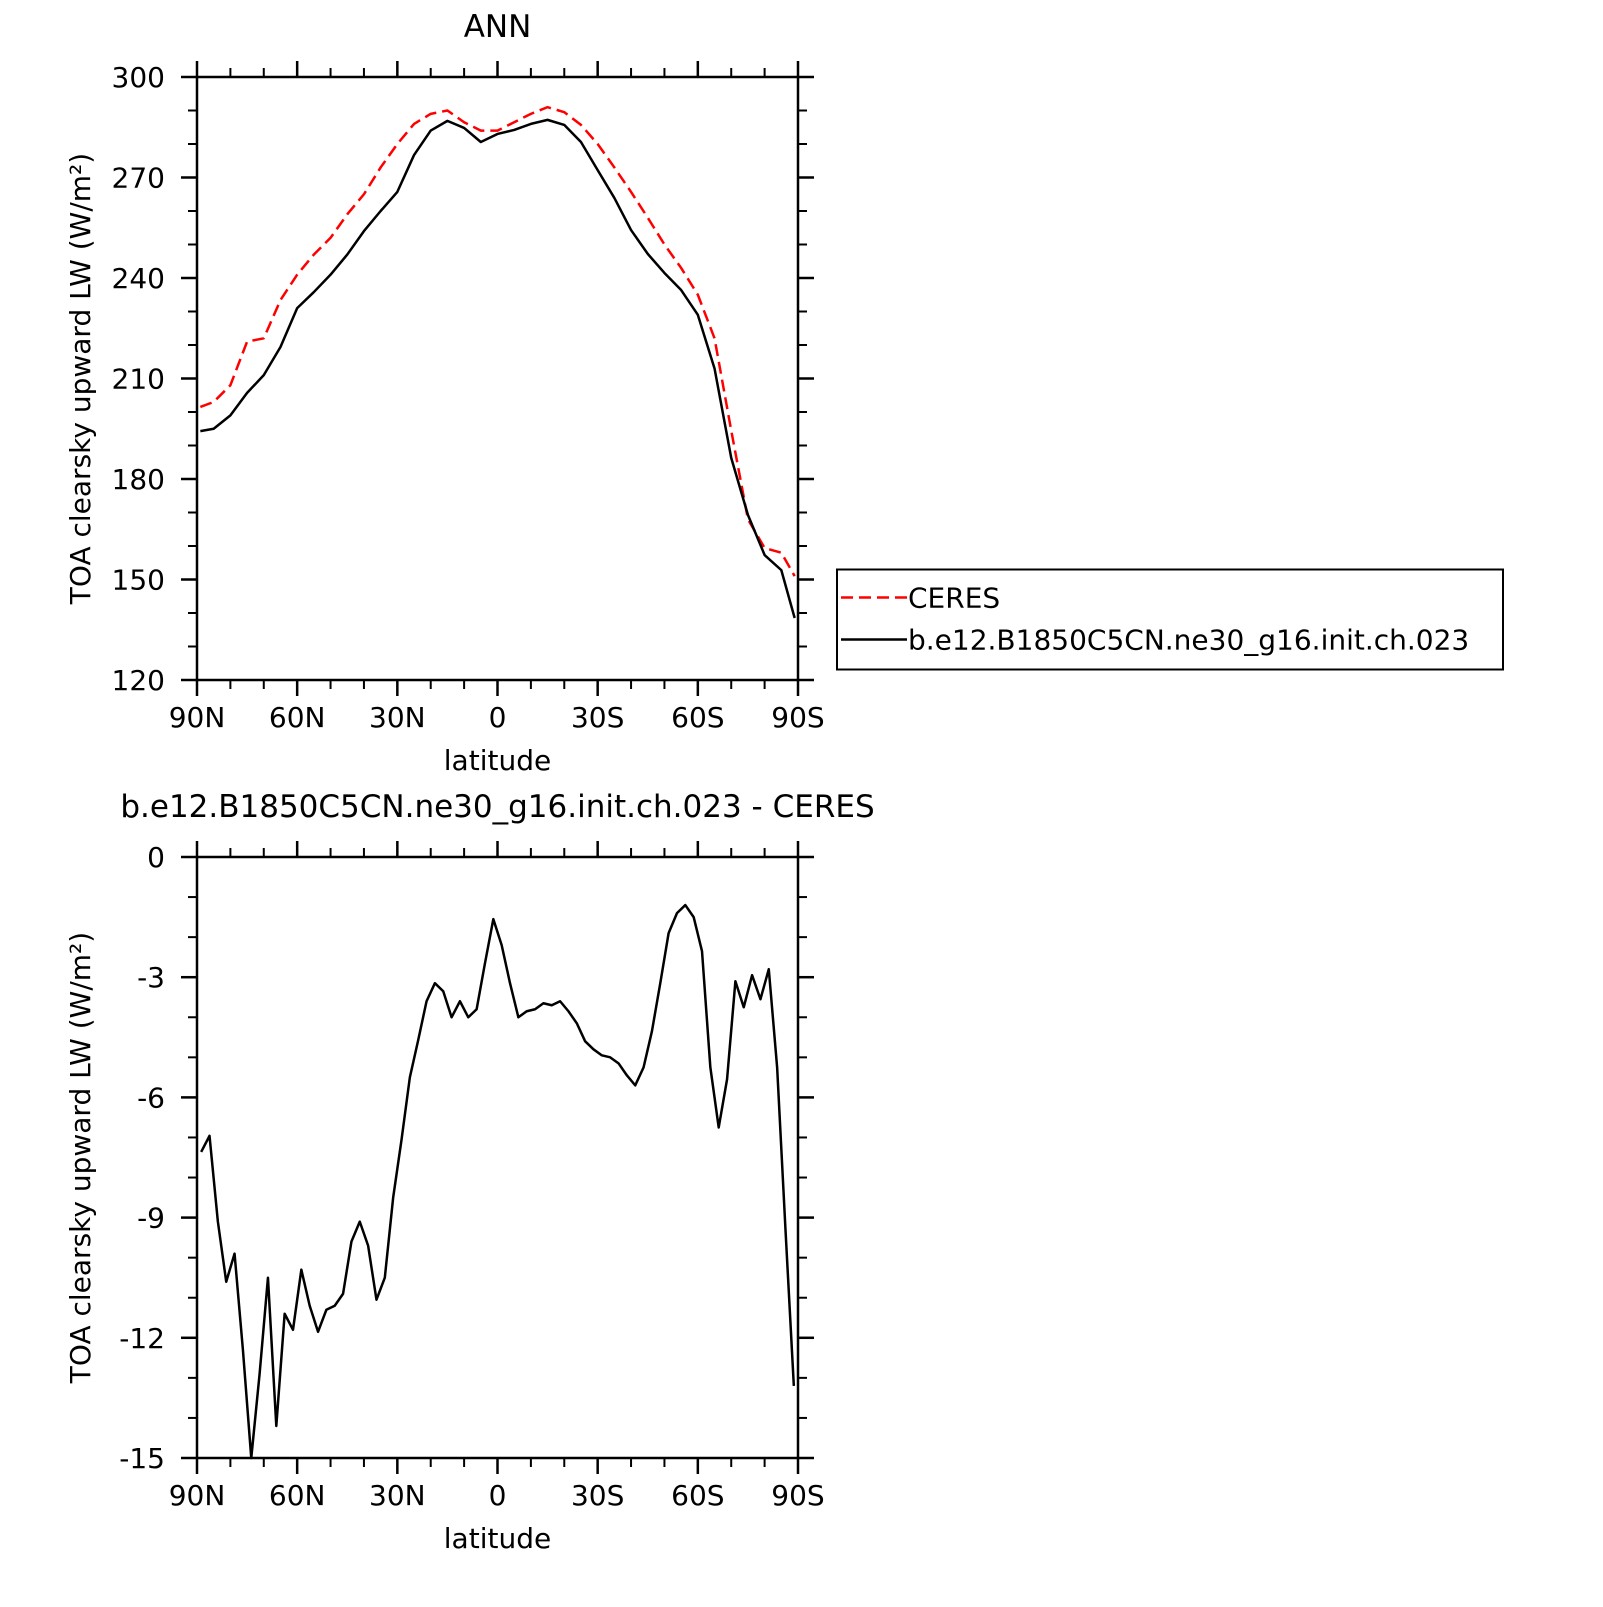 This screenshot has width=1603, height=1607. I want to click on y-tick-label: -9, so click(151, 1218).